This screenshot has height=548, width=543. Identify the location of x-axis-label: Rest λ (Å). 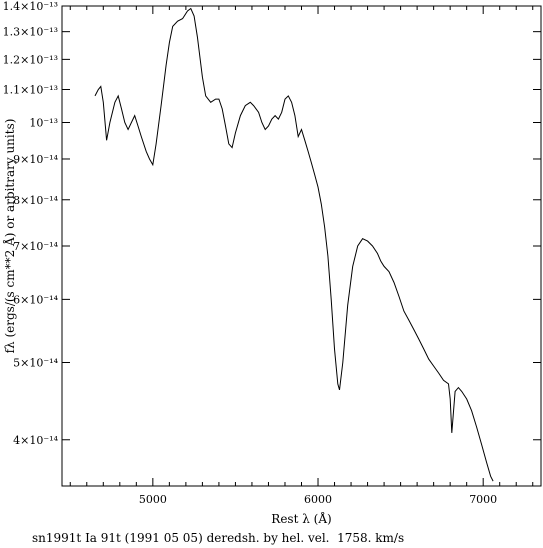
(301, 518).